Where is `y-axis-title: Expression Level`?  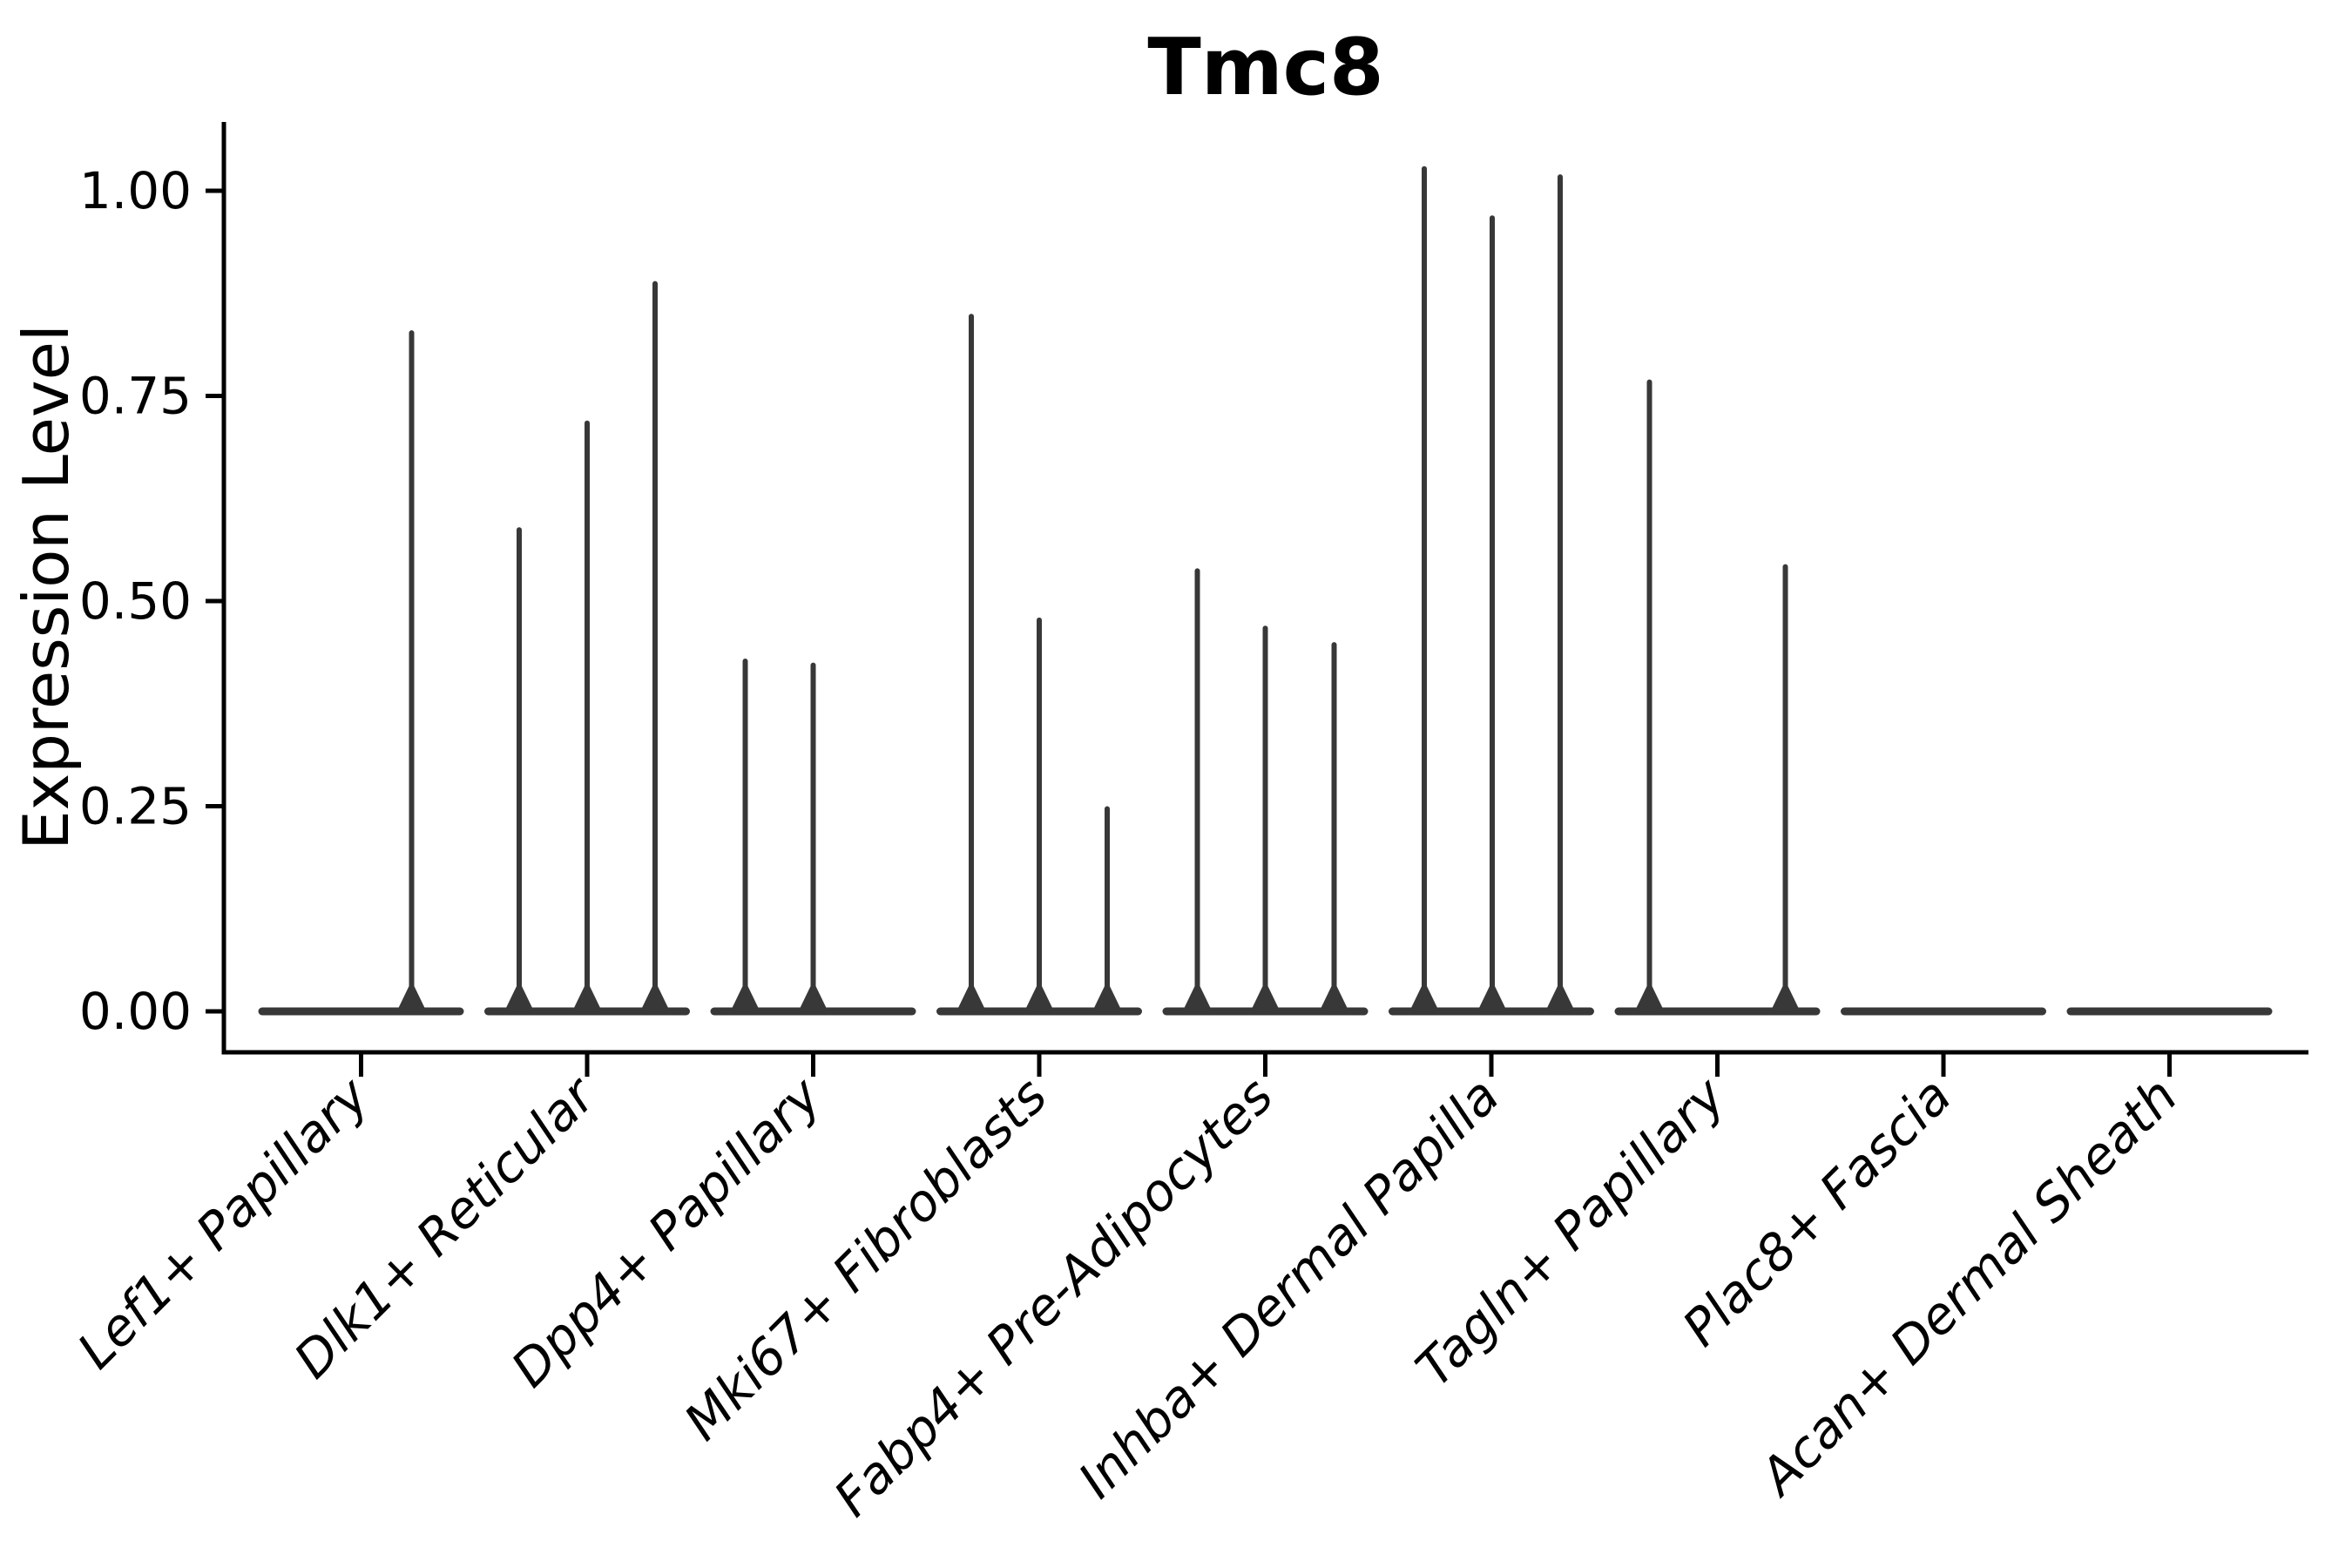
y-axis-title: Expression Level is located at coordinates (46, 587).